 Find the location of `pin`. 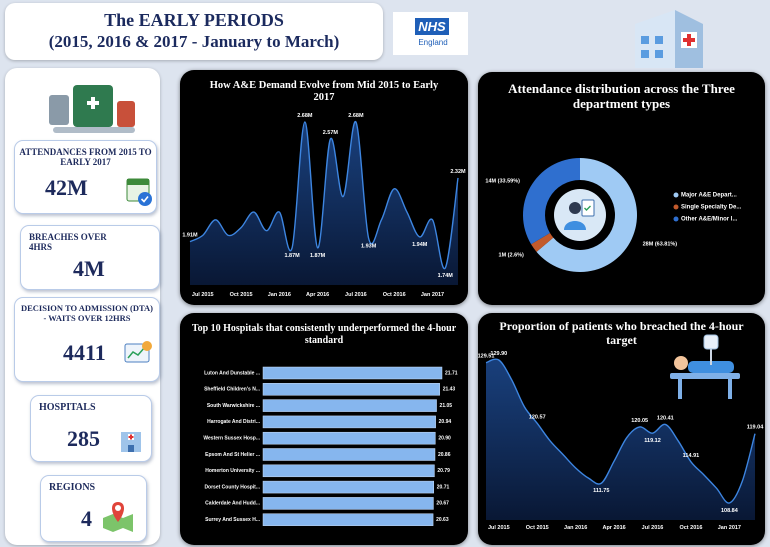

pin is located at coordinates (118, 512).